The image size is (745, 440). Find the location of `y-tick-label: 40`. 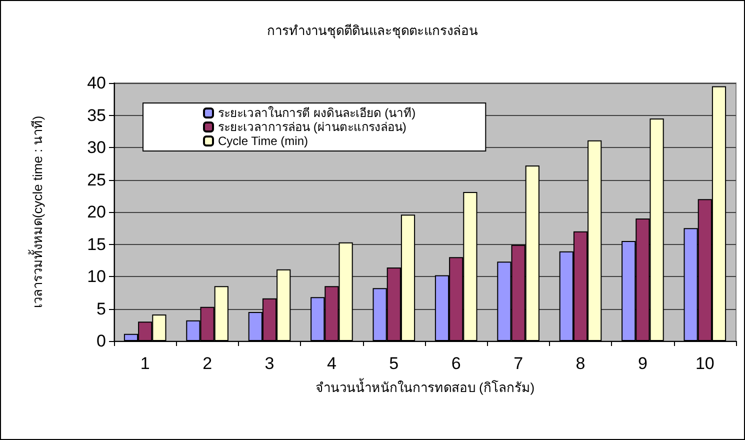

y-tick-label: 40 is located at coordinates (96, 83).